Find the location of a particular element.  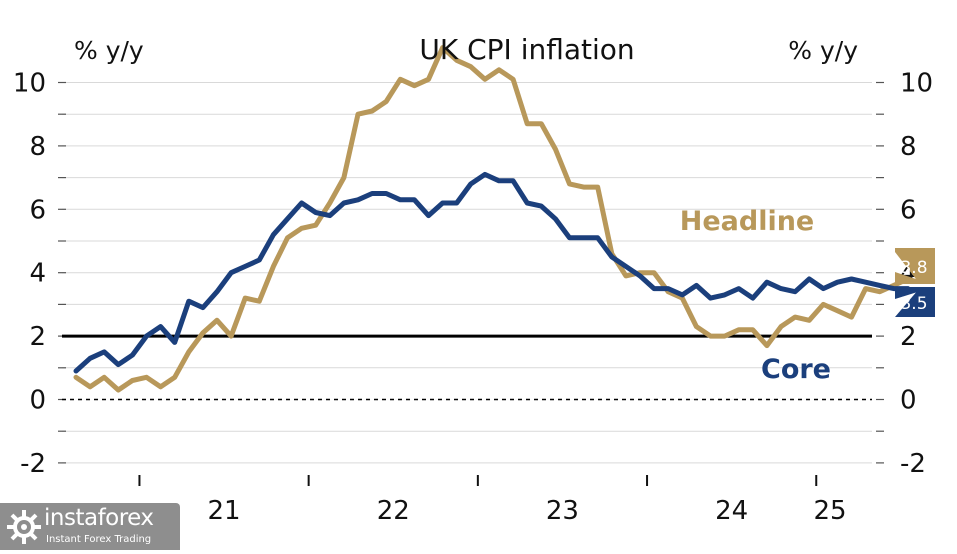

series-labels: Headline Core 3.8 3.5 is located at coordinates (807, 295).